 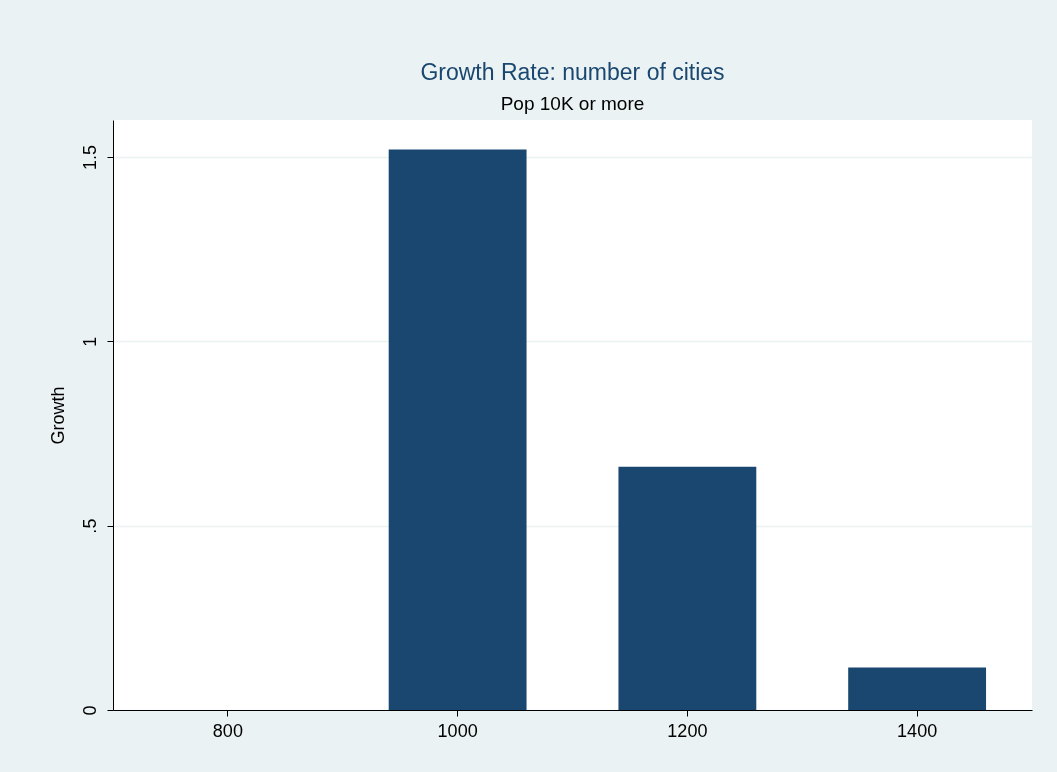 What do you see at coordinates (572, 103) in the screenshot?
I see `chart-subtitle: Pop 10K or more` at bounding box center [572, 103].